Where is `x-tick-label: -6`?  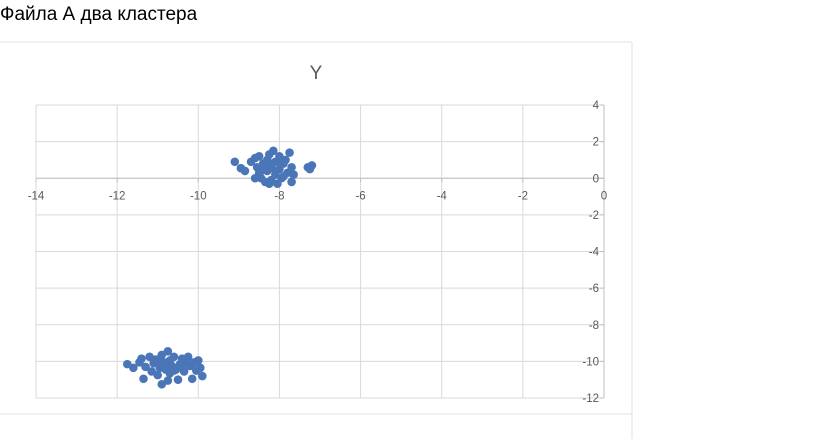 x-tick-label: -6 is located at coordinates (360, 196).